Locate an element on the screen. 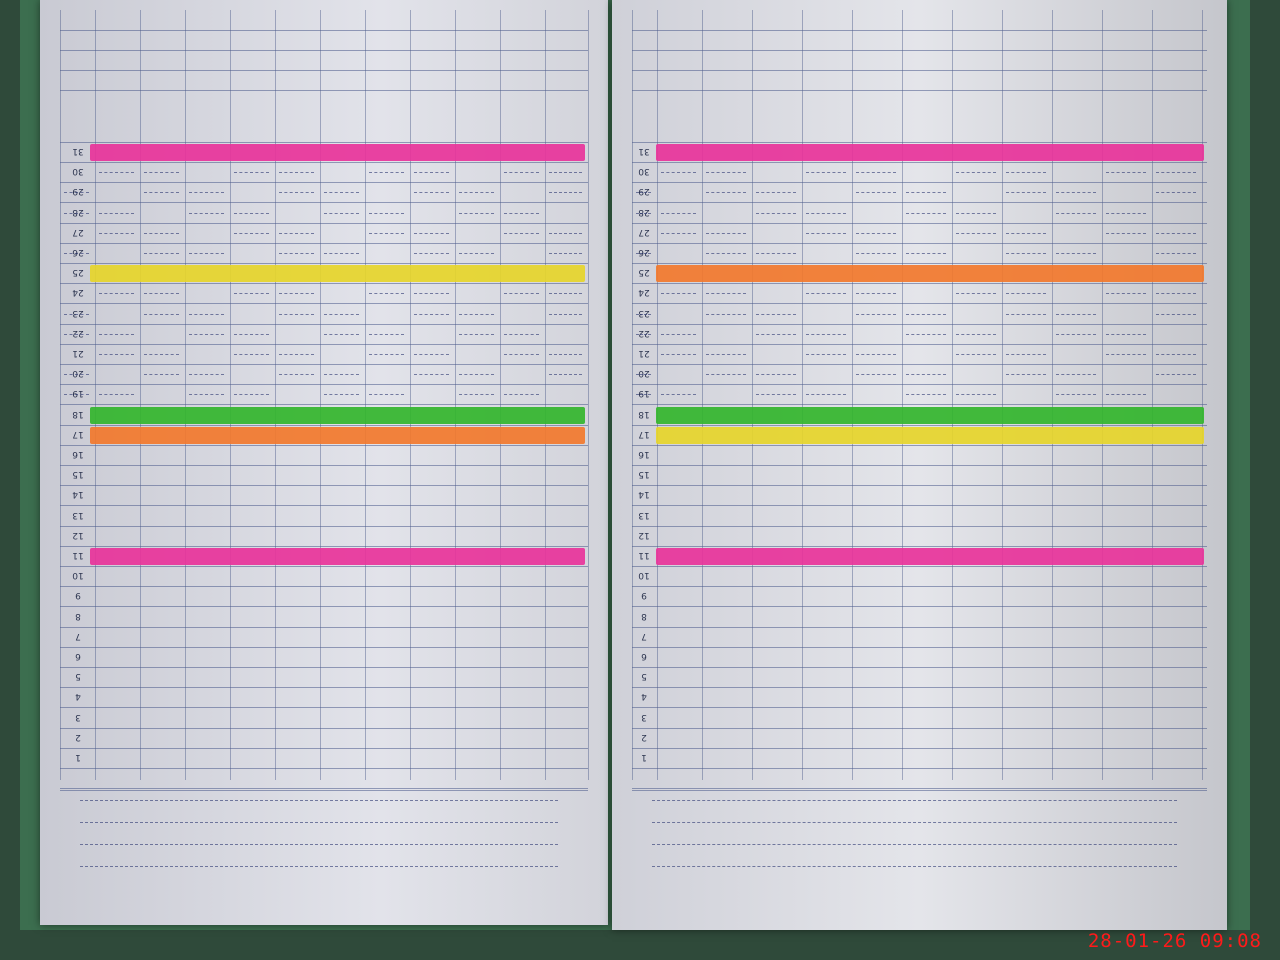 The height and width of the screenshot is (960, 1280). day-number: 3 is located at coordinates (644, 716).